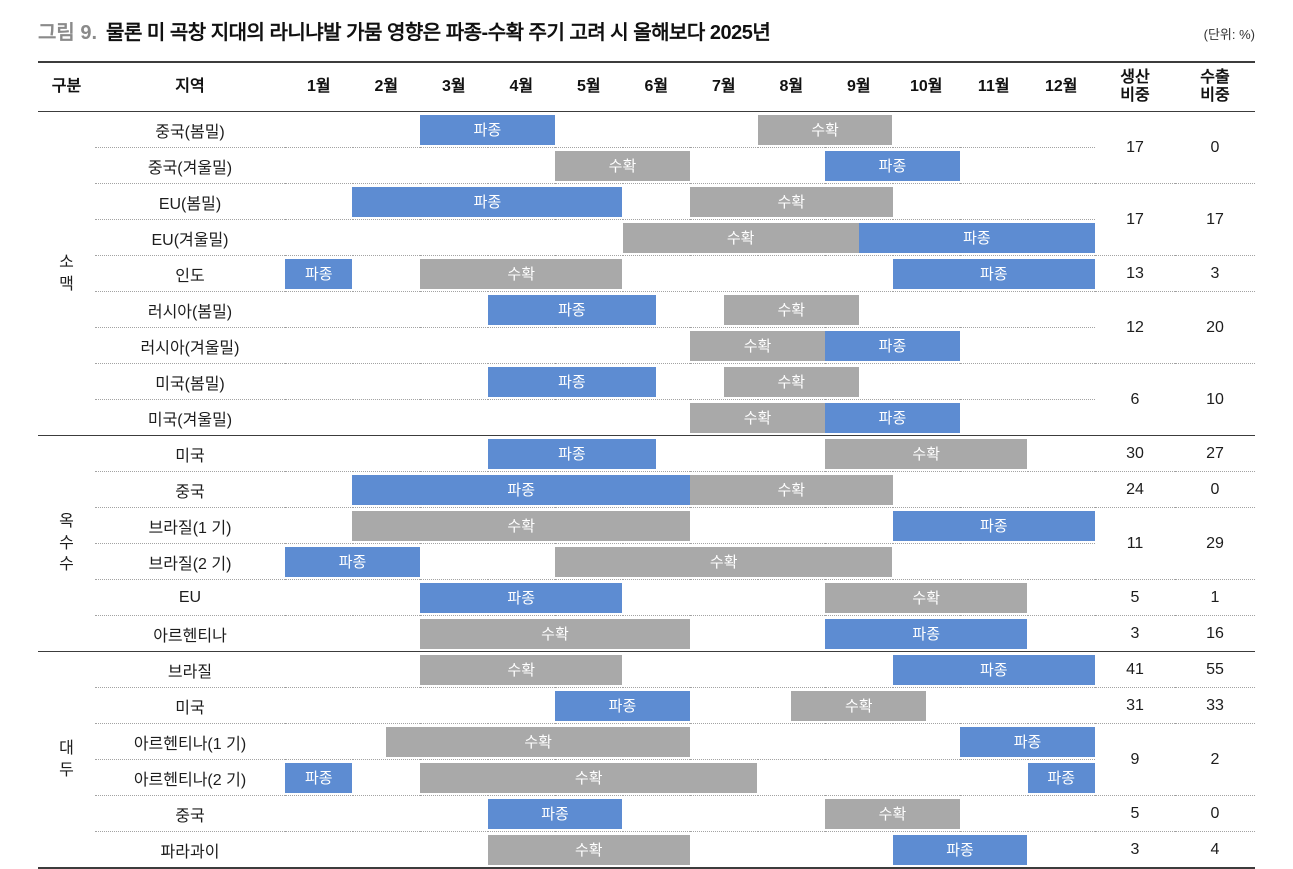 Image resolution: width=1293 pixels, height=869 pixels. Describe the element at coordinates (1135, 669) in the screenshot. I see `production-value: 41` at that location.